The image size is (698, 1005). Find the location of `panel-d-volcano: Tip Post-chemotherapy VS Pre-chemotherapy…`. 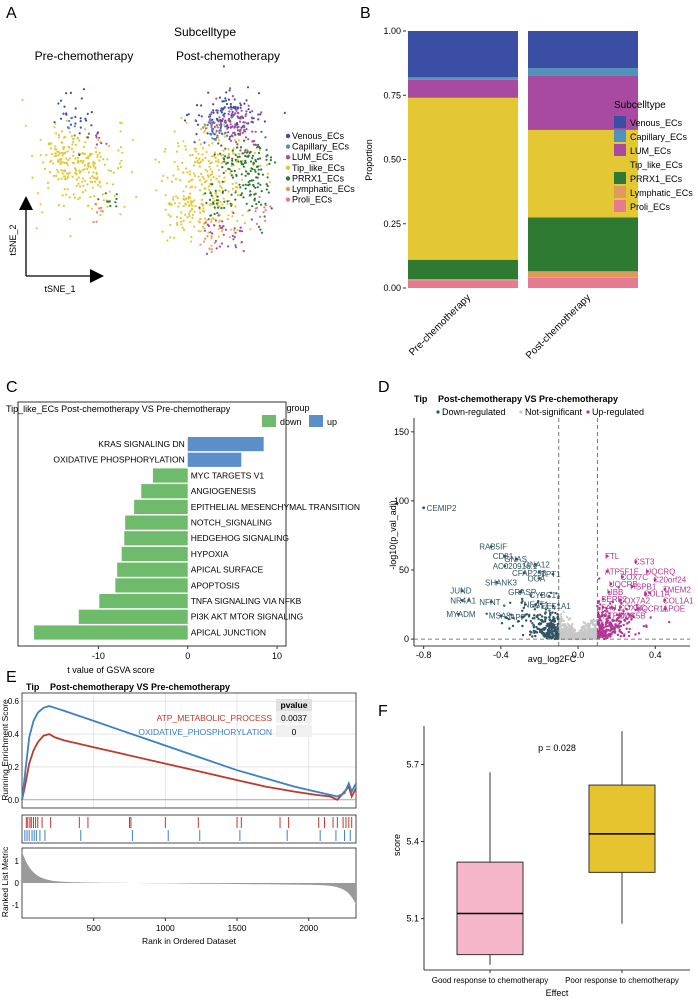

panel-d-volcano: Tip Post-chemotherapy VS Pre-chemotherapy… is located at coordinates (541, 529).